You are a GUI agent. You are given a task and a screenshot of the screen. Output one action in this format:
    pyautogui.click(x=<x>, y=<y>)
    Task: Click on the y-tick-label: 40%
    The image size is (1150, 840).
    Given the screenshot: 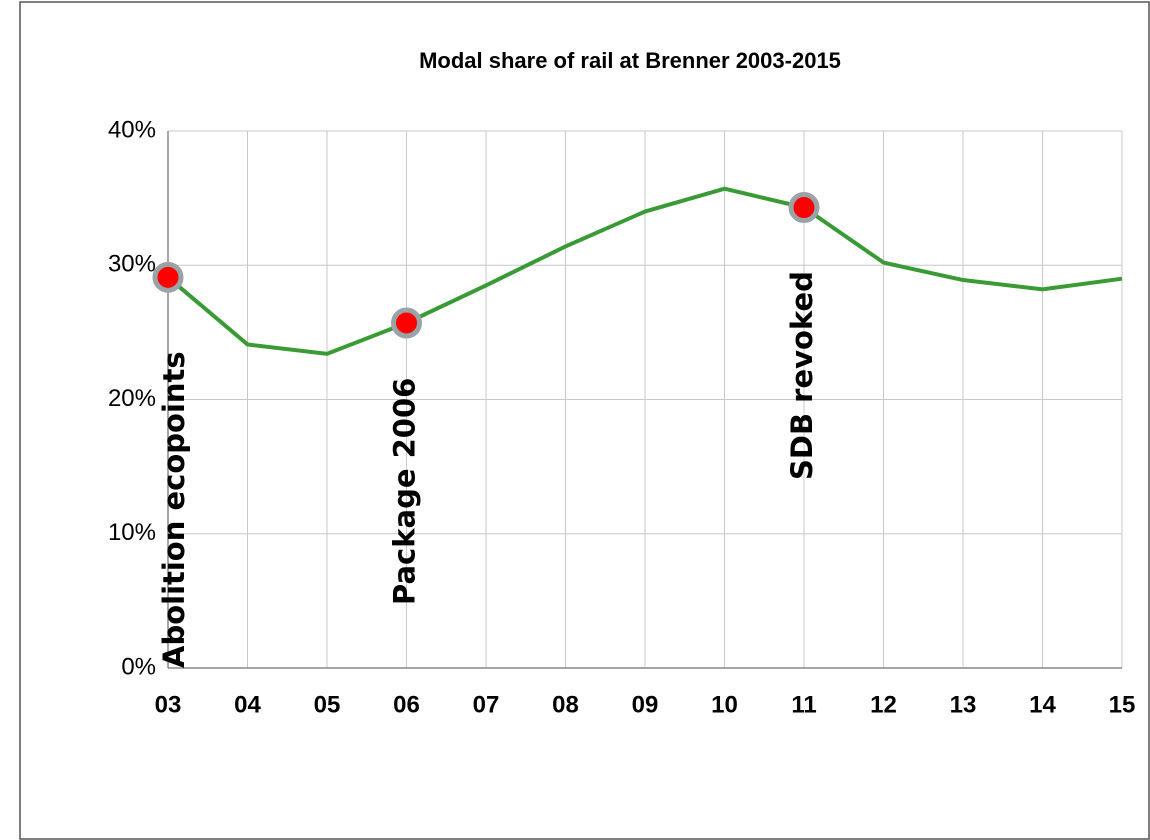 What is the action you would take?
    pyautogui.click(x=132, y=129)
    